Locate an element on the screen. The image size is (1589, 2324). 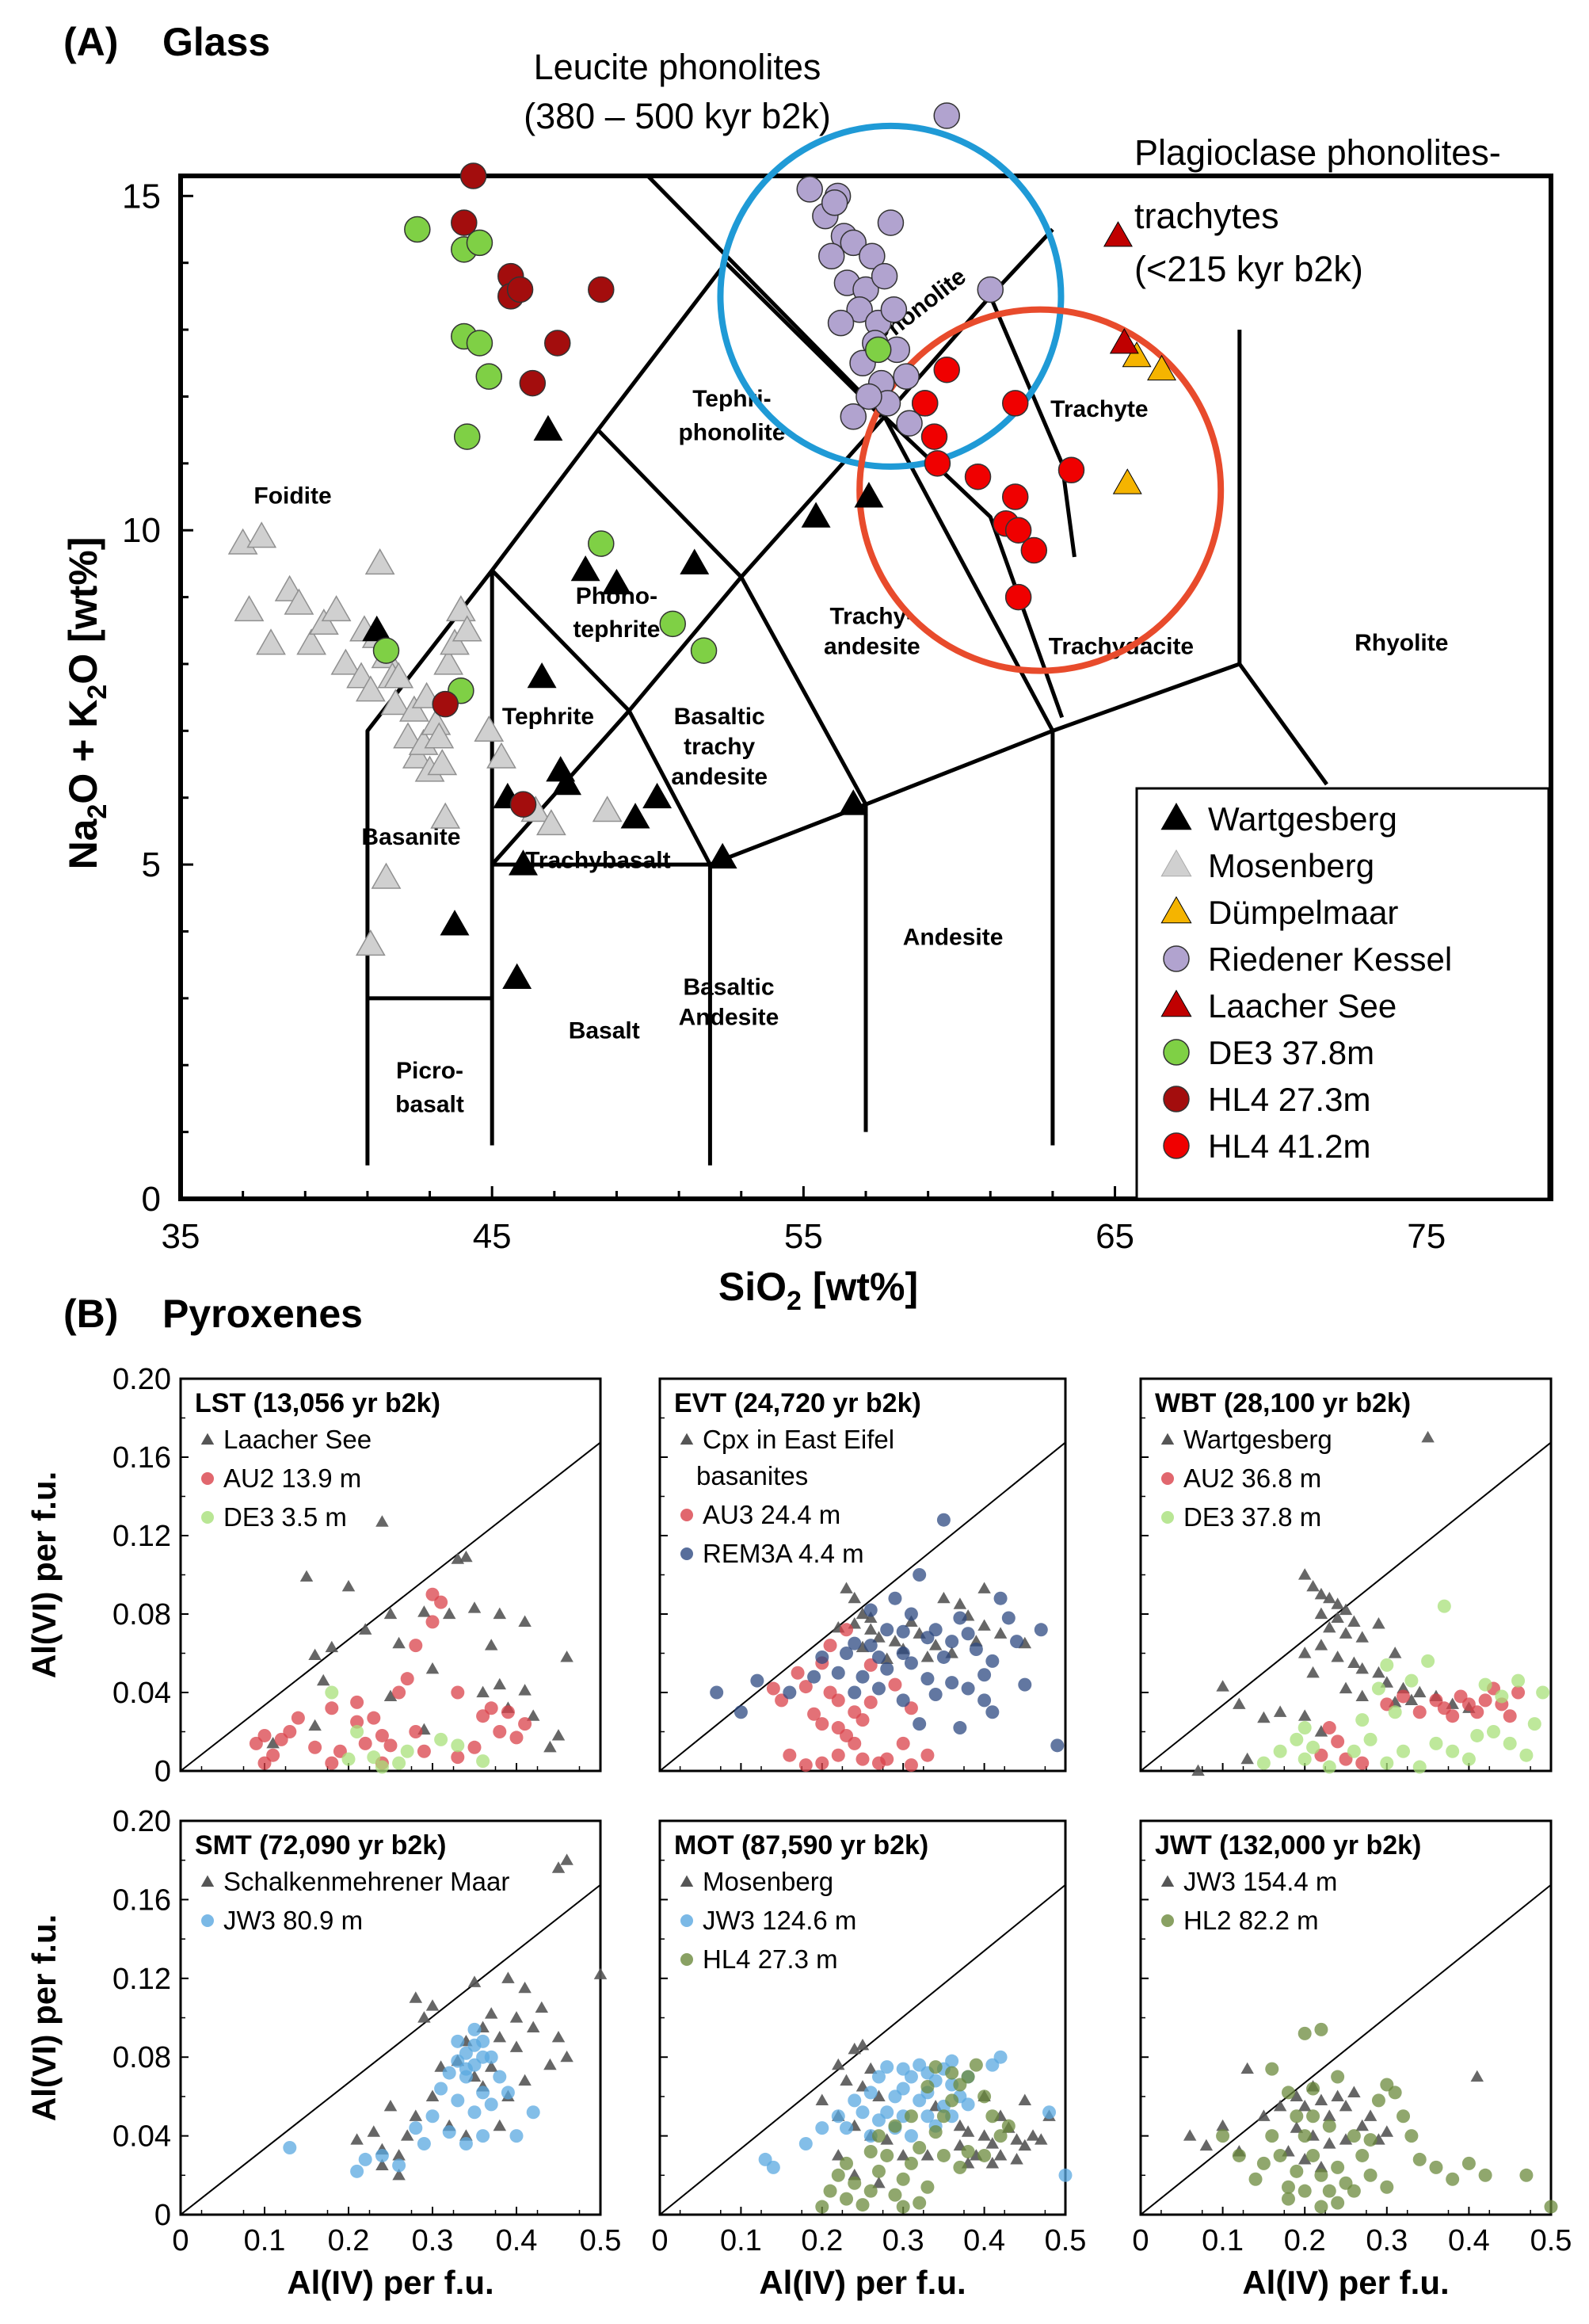
y-tick-label: 0 is located at coordinates (163, 2215).